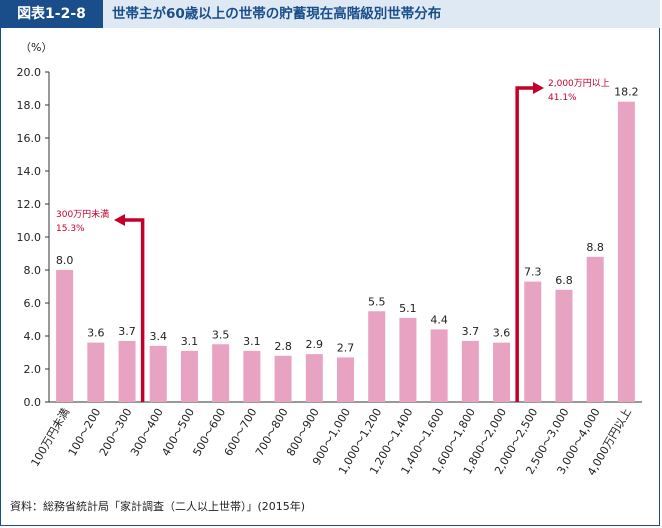  Describe the element at coordinates (626, 92) in the screenshot. I see `value-label: 18.2` at that location.